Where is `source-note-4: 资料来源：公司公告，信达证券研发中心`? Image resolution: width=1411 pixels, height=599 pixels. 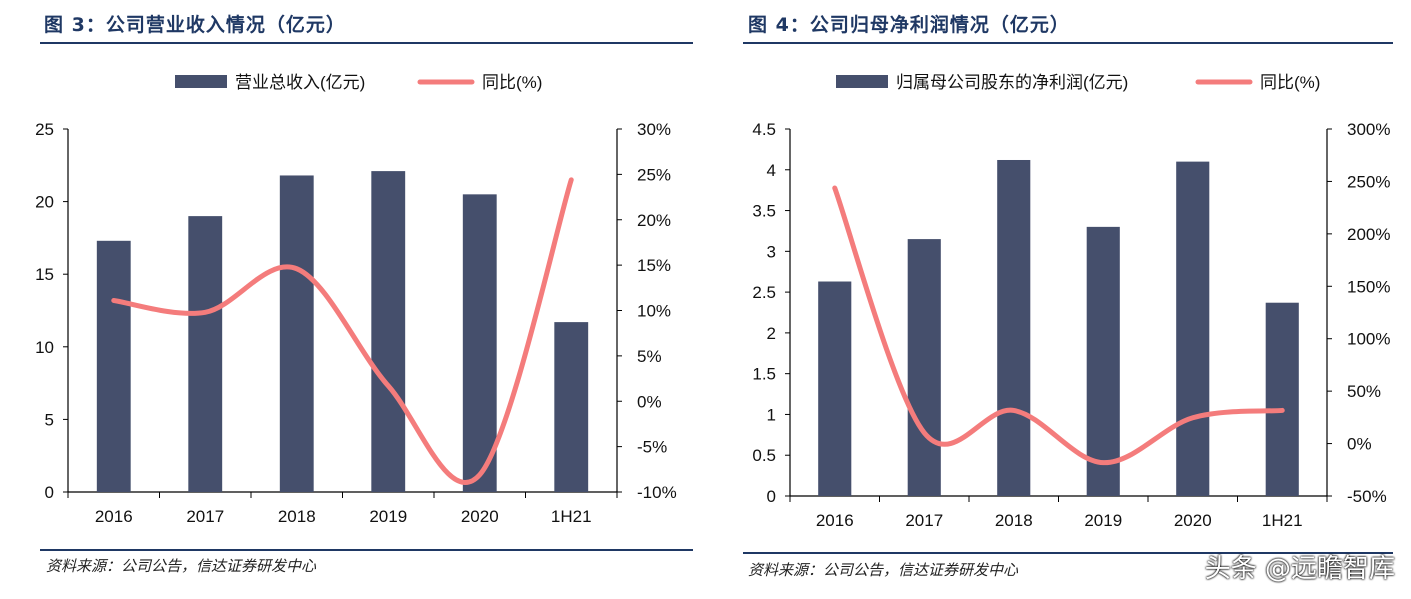 source-note-4: 资料来源：公司公告，信达证券研发中心 is located at coordinates (883, 570).